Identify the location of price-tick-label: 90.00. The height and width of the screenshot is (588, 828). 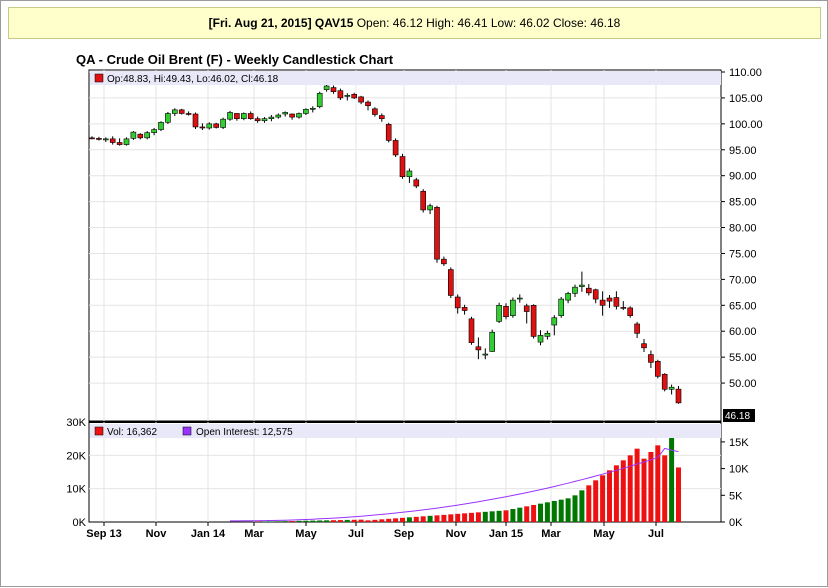
(743, 177).